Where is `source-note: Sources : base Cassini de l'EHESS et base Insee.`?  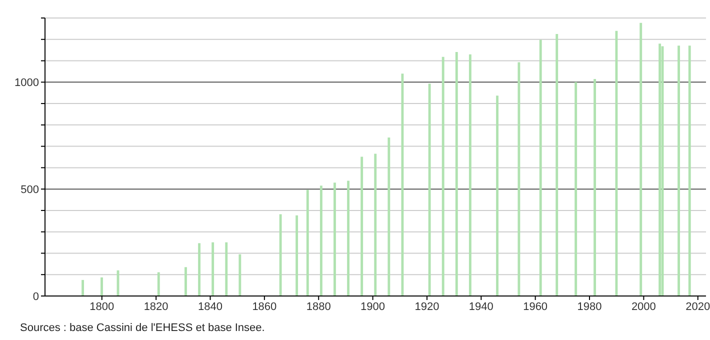
source-note: Sources : base Cassini de l'EHESS et base Insee. is located at coordinates (142, 328).